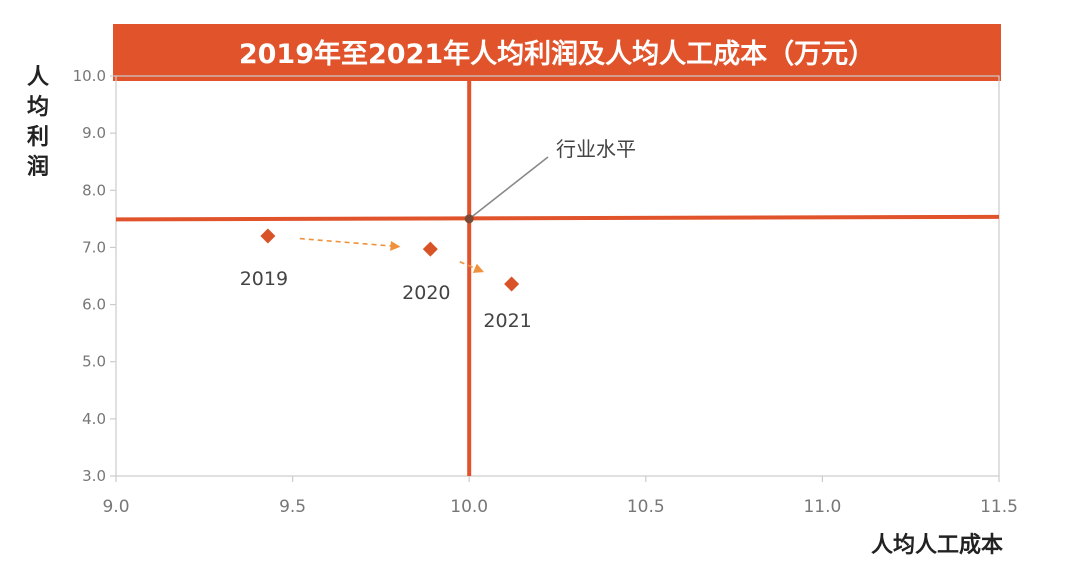  I want to click on x-tick-label: 11.0, so click(822, 507).